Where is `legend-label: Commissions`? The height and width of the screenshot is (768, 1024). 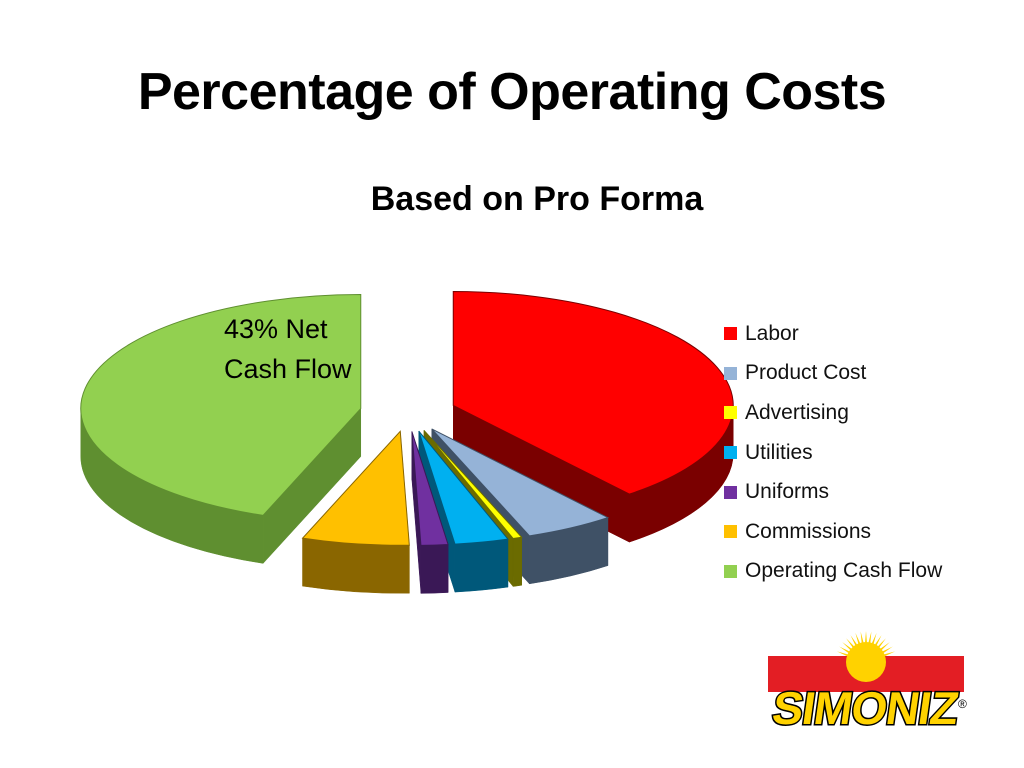 legend-label: Commissions is located at coordinates (808, 531).